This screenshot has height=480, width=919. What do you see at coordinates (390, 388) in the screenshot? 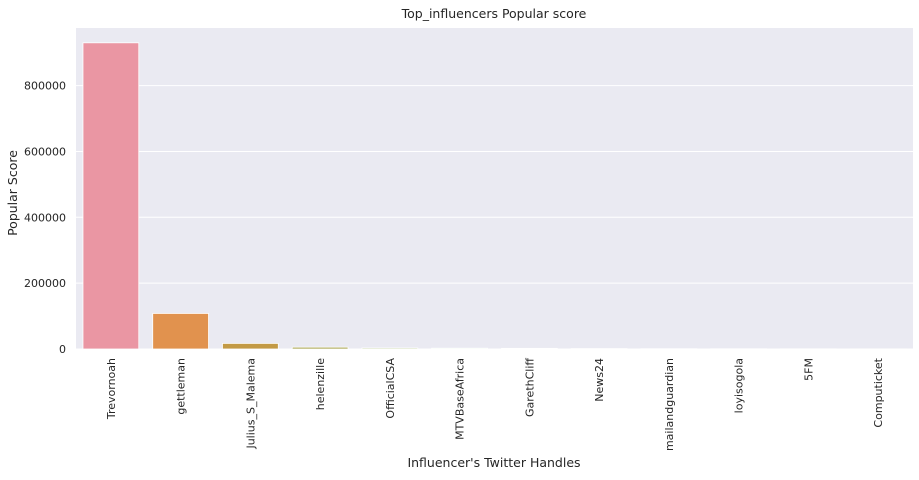
I see `x-tick-label: OfficialCSA` at bounding box center [390, 388].